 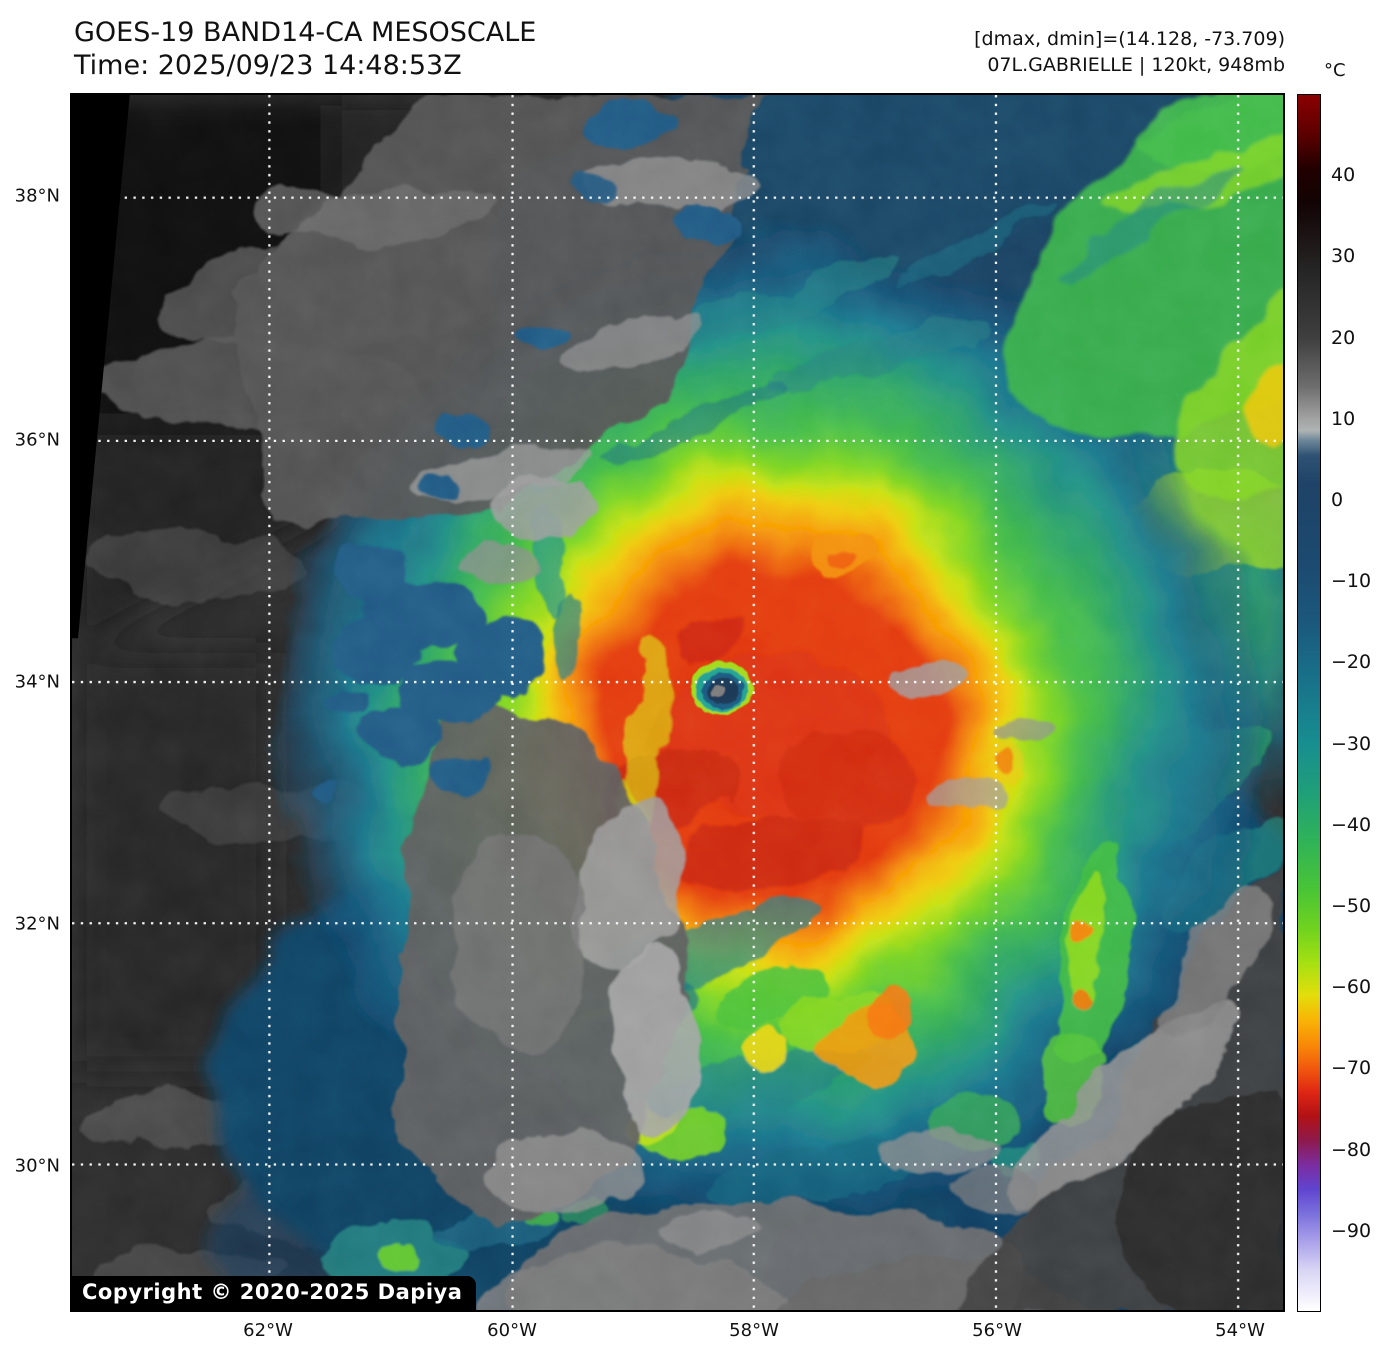 I want to click on colorbar-tick-label: 10, so click(x=1343, y=418).